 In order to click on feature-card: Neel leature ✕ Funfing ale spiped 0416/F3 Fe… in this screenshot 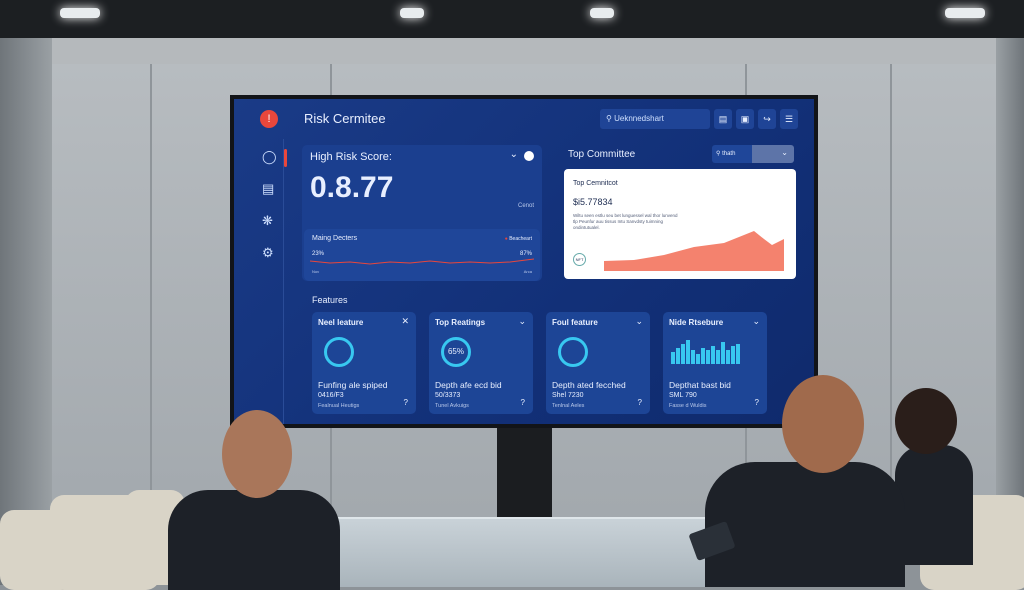, I will do `click(364, 363)`.